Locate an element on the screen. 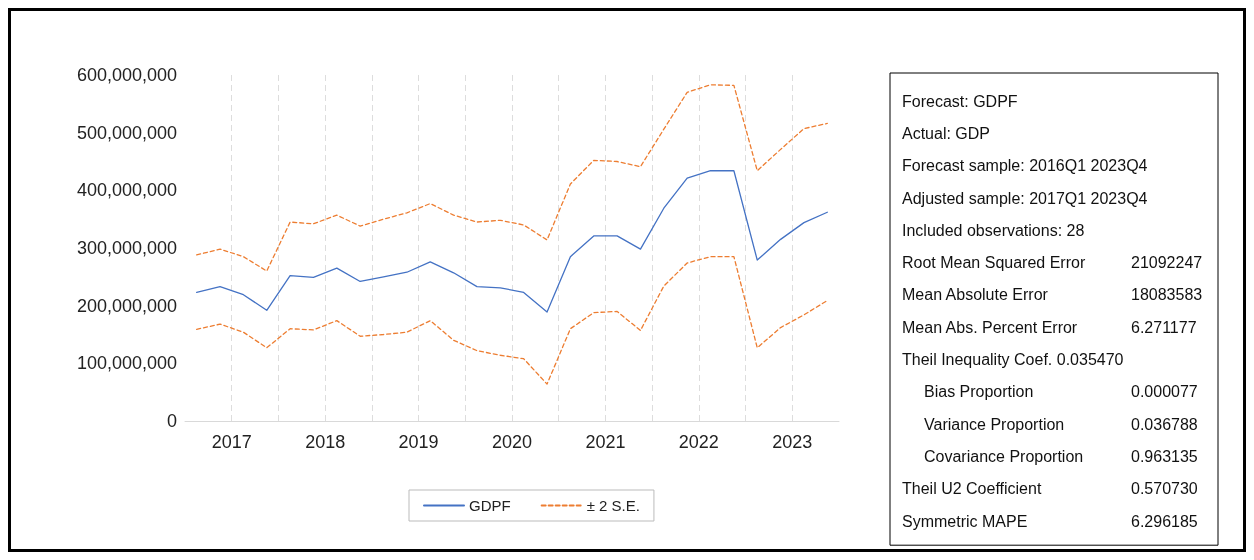 The image size is (1254, 560). x-tick-label: 2022 is located at coordinates (698, 442).